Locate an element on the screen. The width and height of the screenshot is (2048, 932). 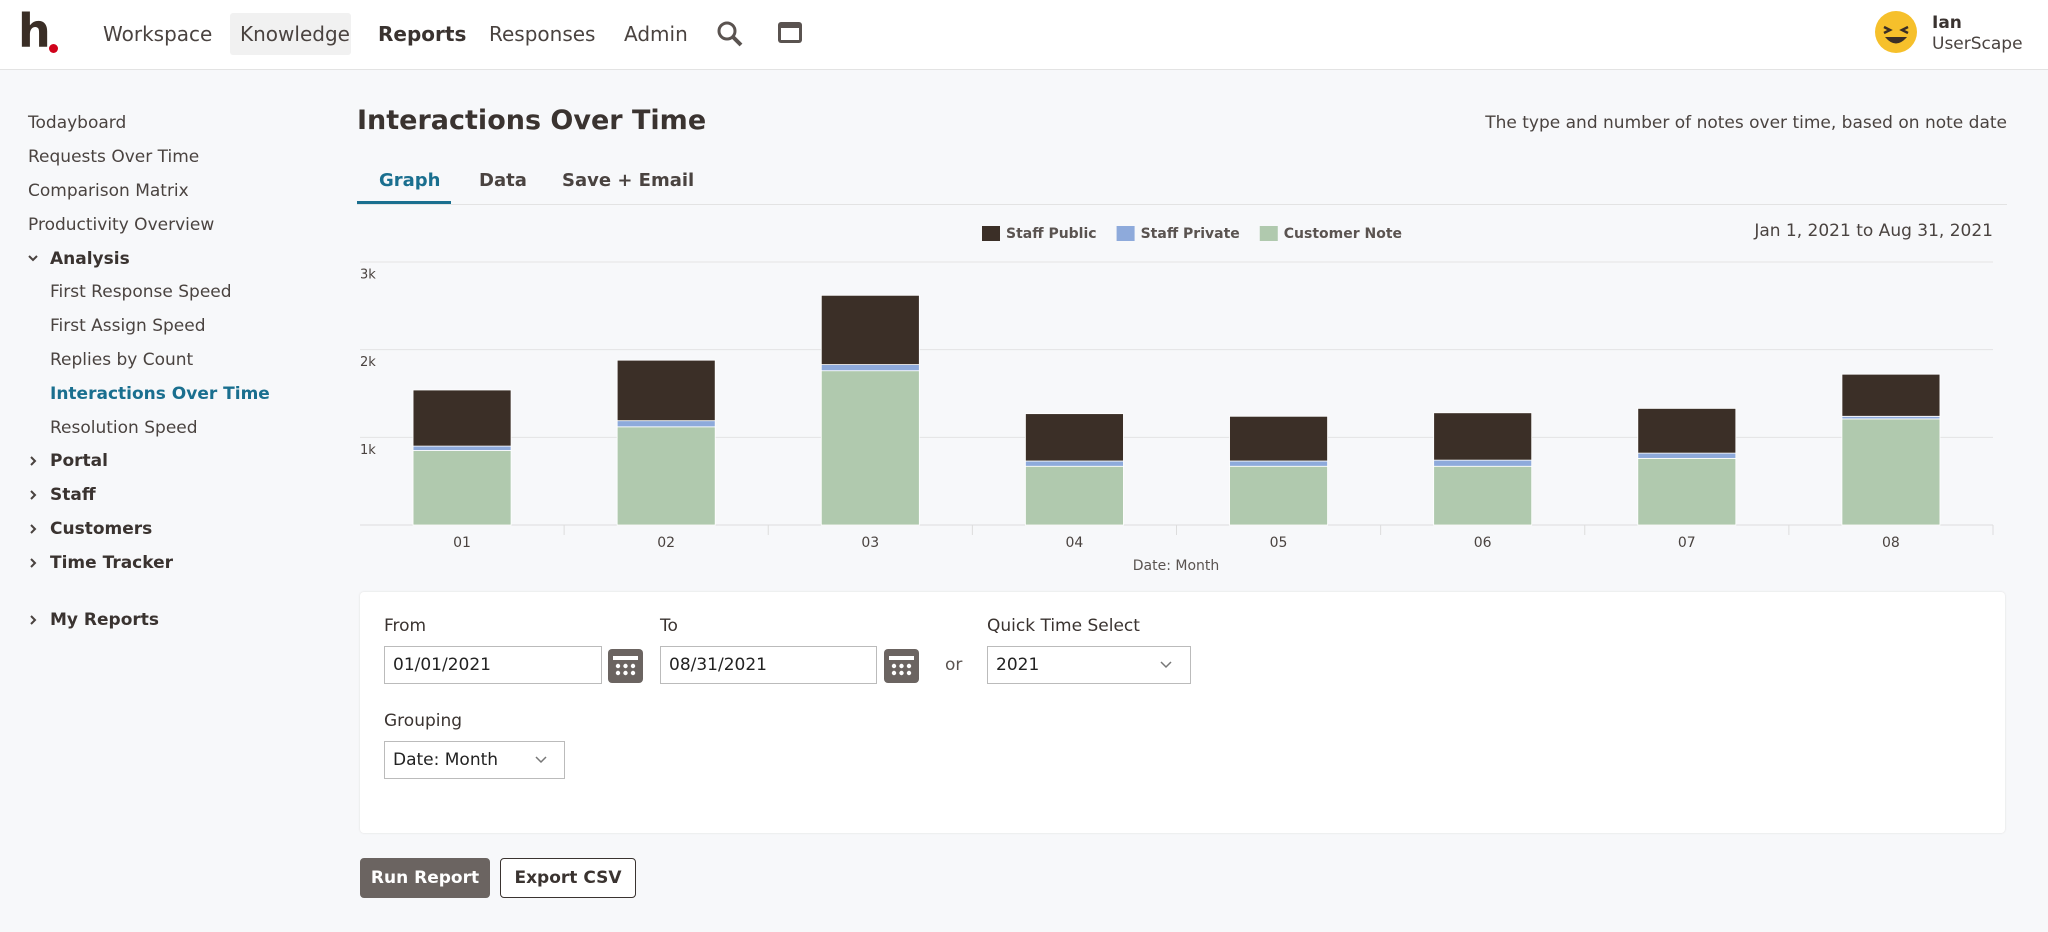
nav-item: Knowledge is located at coordinates (295, 34).